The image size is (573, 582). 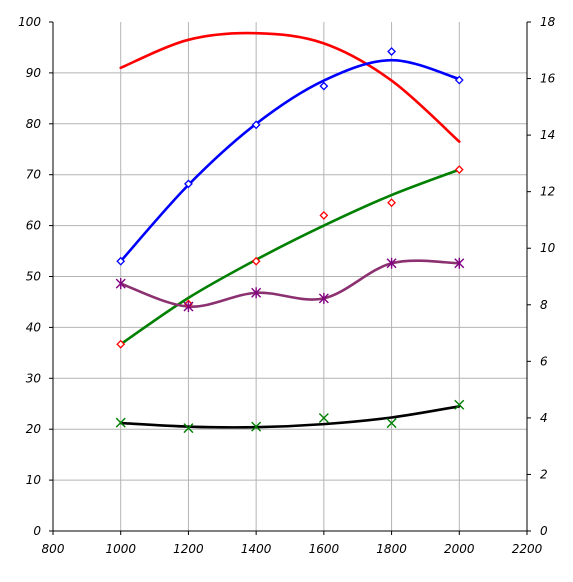 What do you see at coordinates (548, 22) in the screenshot?
I see `y-right-tick-label: 18` at bounding box center [548, 22].